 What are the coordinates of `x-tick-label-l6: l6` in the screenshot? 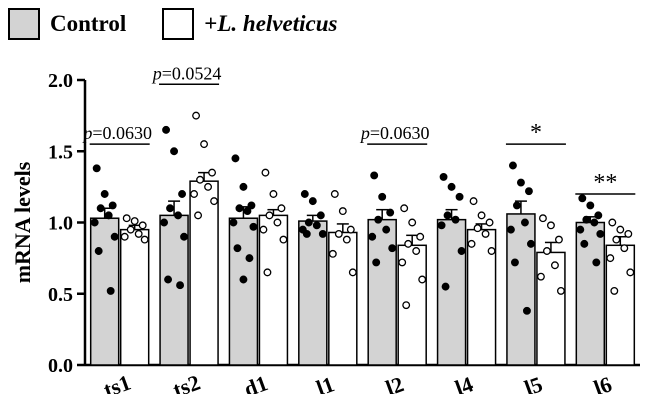 It's located at (602, 382).